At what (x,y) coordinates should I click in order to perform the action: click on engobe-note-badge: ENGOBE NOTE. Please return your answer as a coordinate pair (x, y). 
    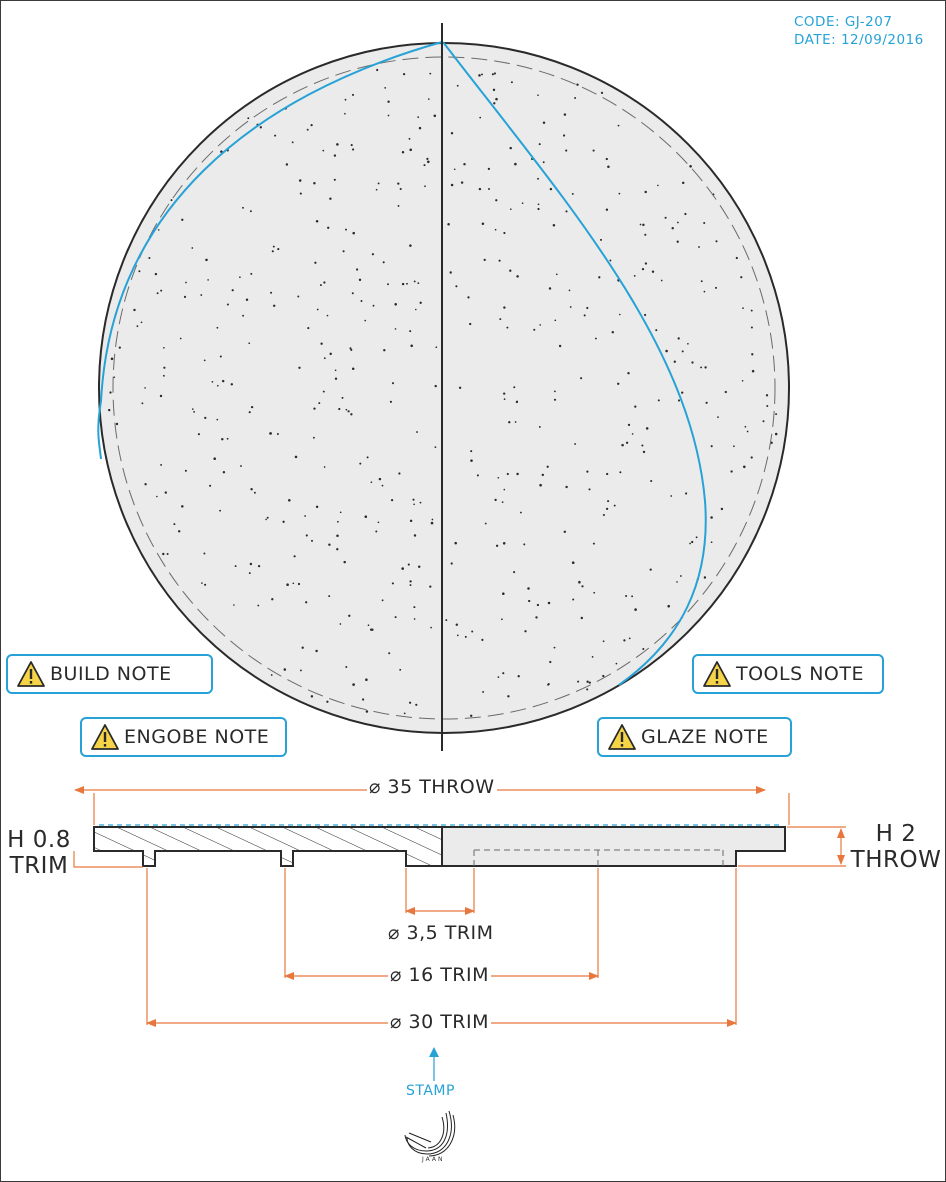
    Looking at the image, I should click on (183, 737).